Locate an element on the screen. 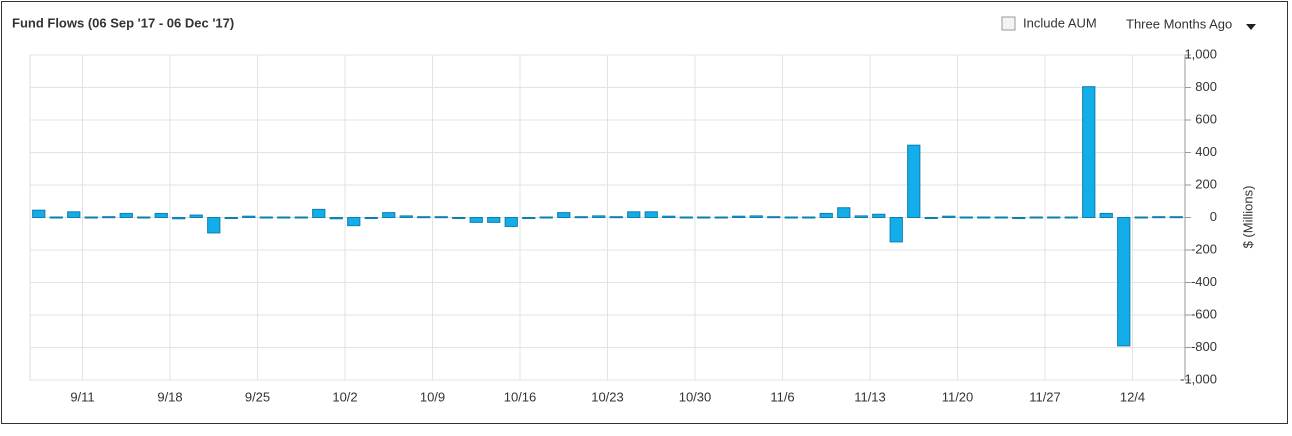 This screenshot has height=436, width=1292. y-axis-label: $ (Millions) is located at coordinates (1247, 217).